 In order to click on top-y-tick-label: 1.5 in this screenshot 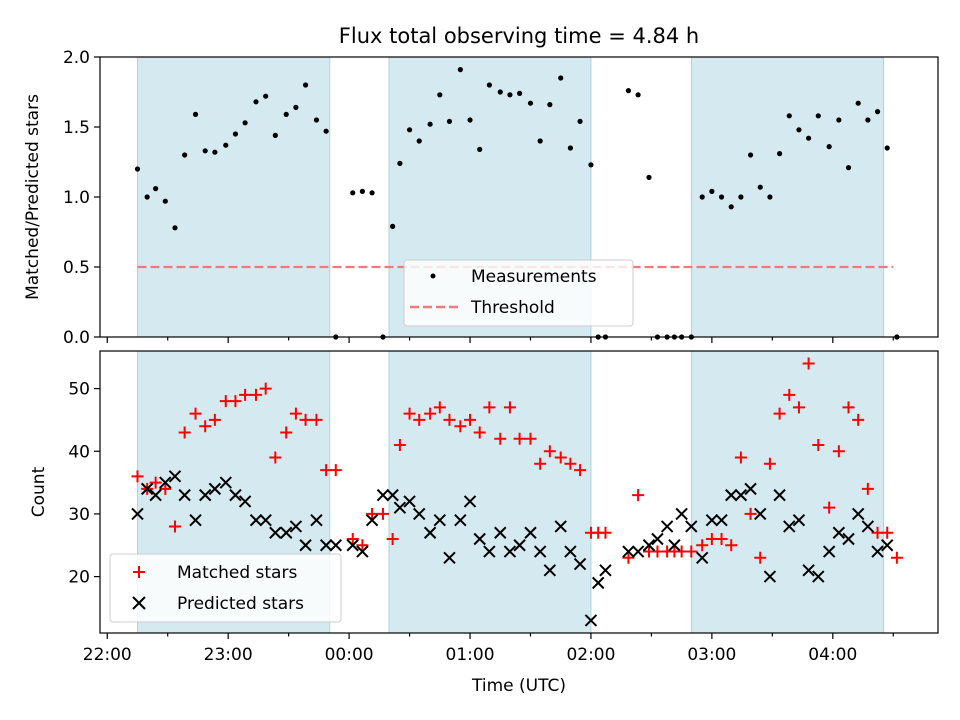, I will do `click(76, 128)`.